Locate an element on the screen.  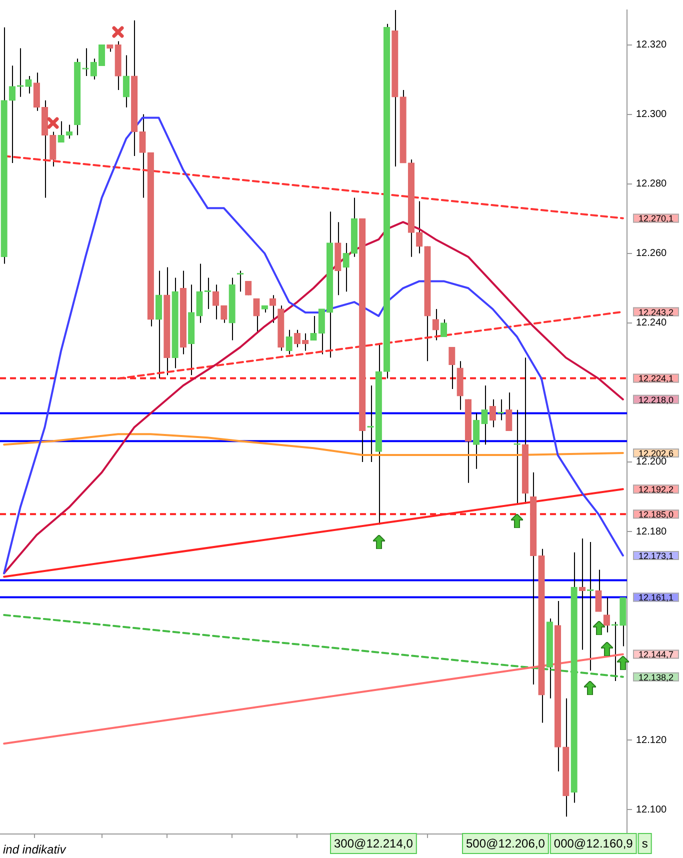
text: ind indikativ is located at coordinates (35, 849).